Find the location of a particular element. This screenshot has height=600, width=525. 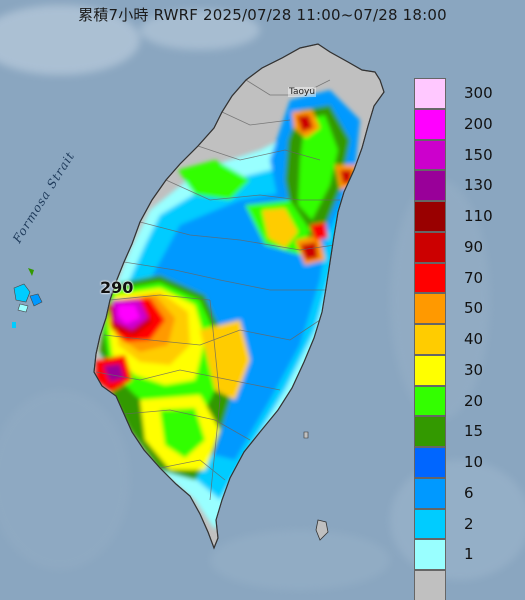

city-label: Taoyu is located at coordinates (302, 92).